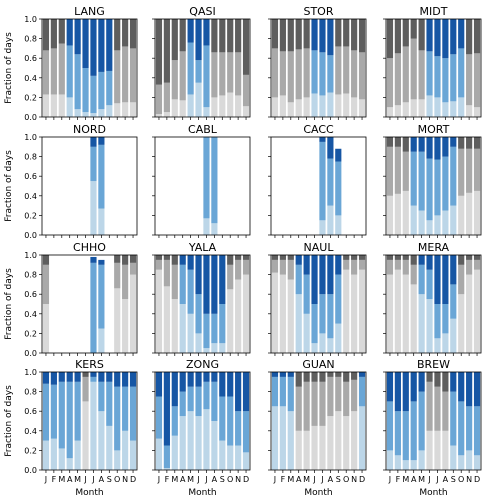 This screenshot has width=500, height=503. Describe the element at coordinates (202, 493) in the screenshot. I see `x-axis-label: Month` at that location.